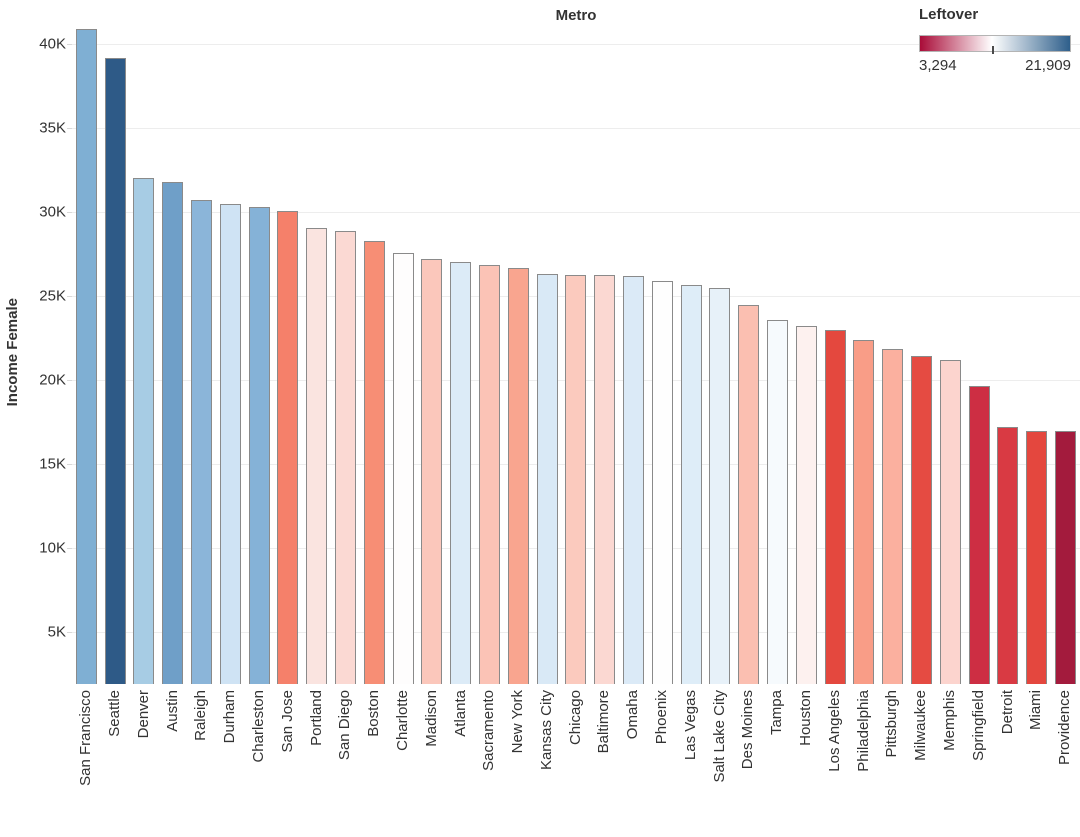  Describe the element at coordinates (201, 763) in the screenshot. I see `x-label-slot-raleigh: Raleigh` at that location.